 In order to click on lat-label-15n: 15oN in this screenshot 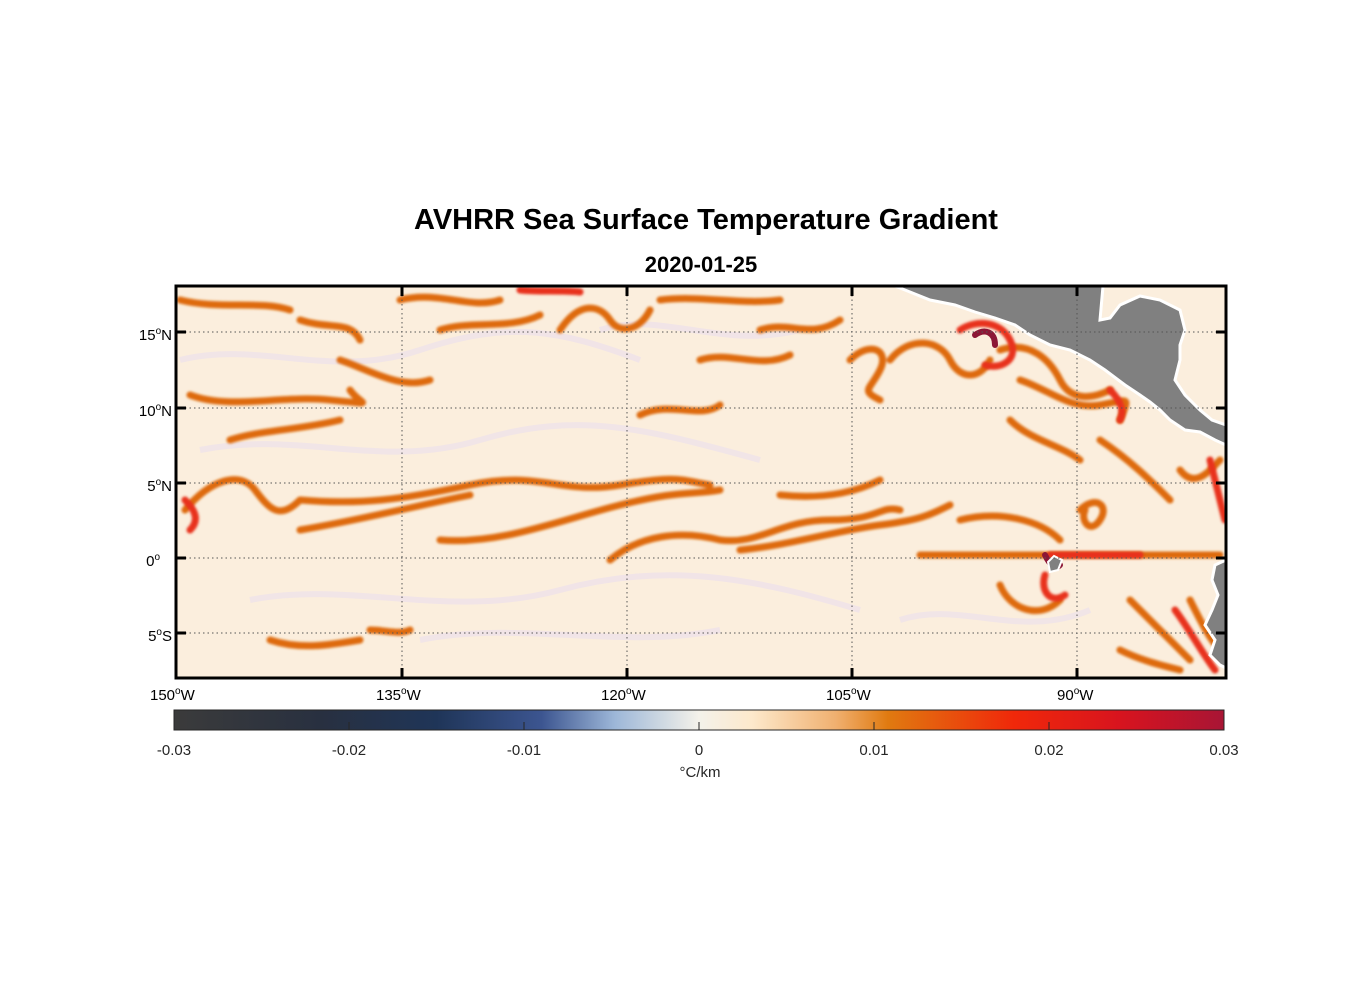, I will do `click(155, 335)`.